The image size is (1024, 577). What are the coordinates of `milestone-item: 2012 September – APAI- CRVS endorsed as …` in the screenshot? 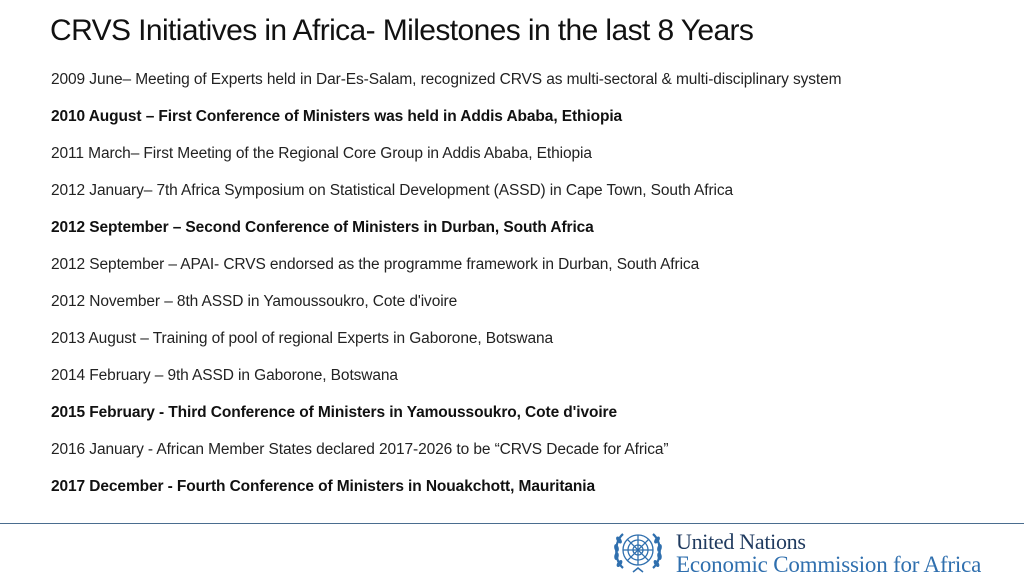 It's located at (375, 264).